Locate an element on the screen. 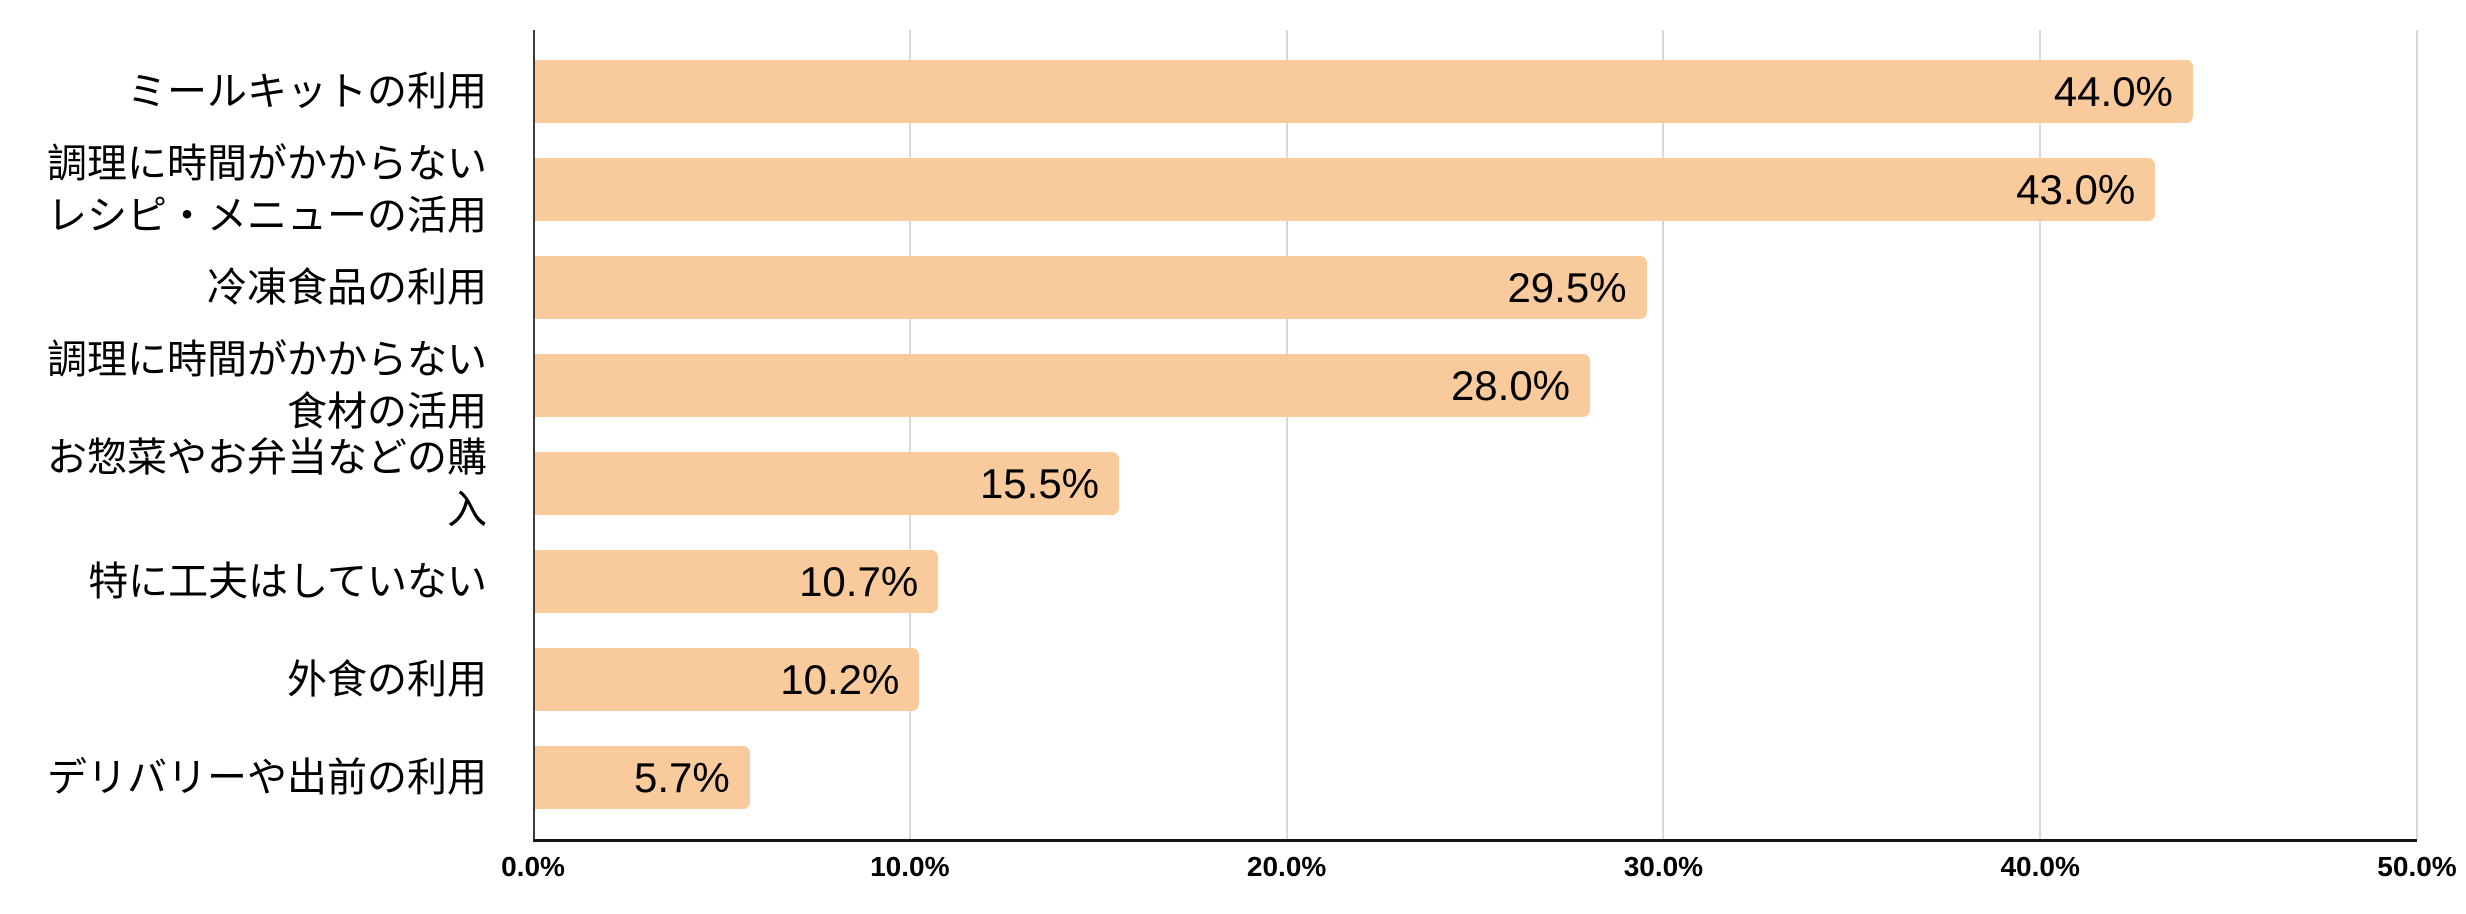 This screenshot has height=914, width=2466. bar: 15.5% is located at coordinates (827, 483).